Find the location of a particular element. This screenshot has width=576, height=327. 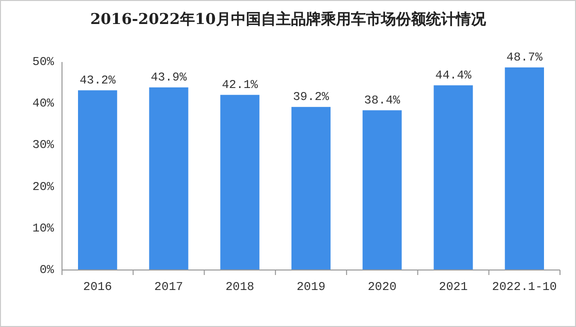

x-tick-label: 2017 is located at coordinates (169, 287).